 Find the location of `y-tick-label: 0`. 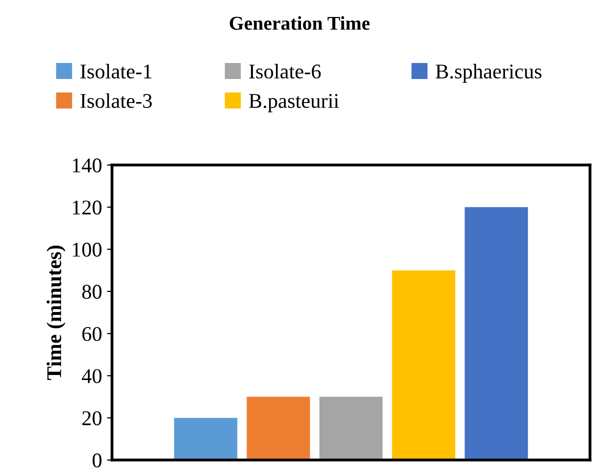

y-tick-label: 0 is located at coordinates (97, 460).